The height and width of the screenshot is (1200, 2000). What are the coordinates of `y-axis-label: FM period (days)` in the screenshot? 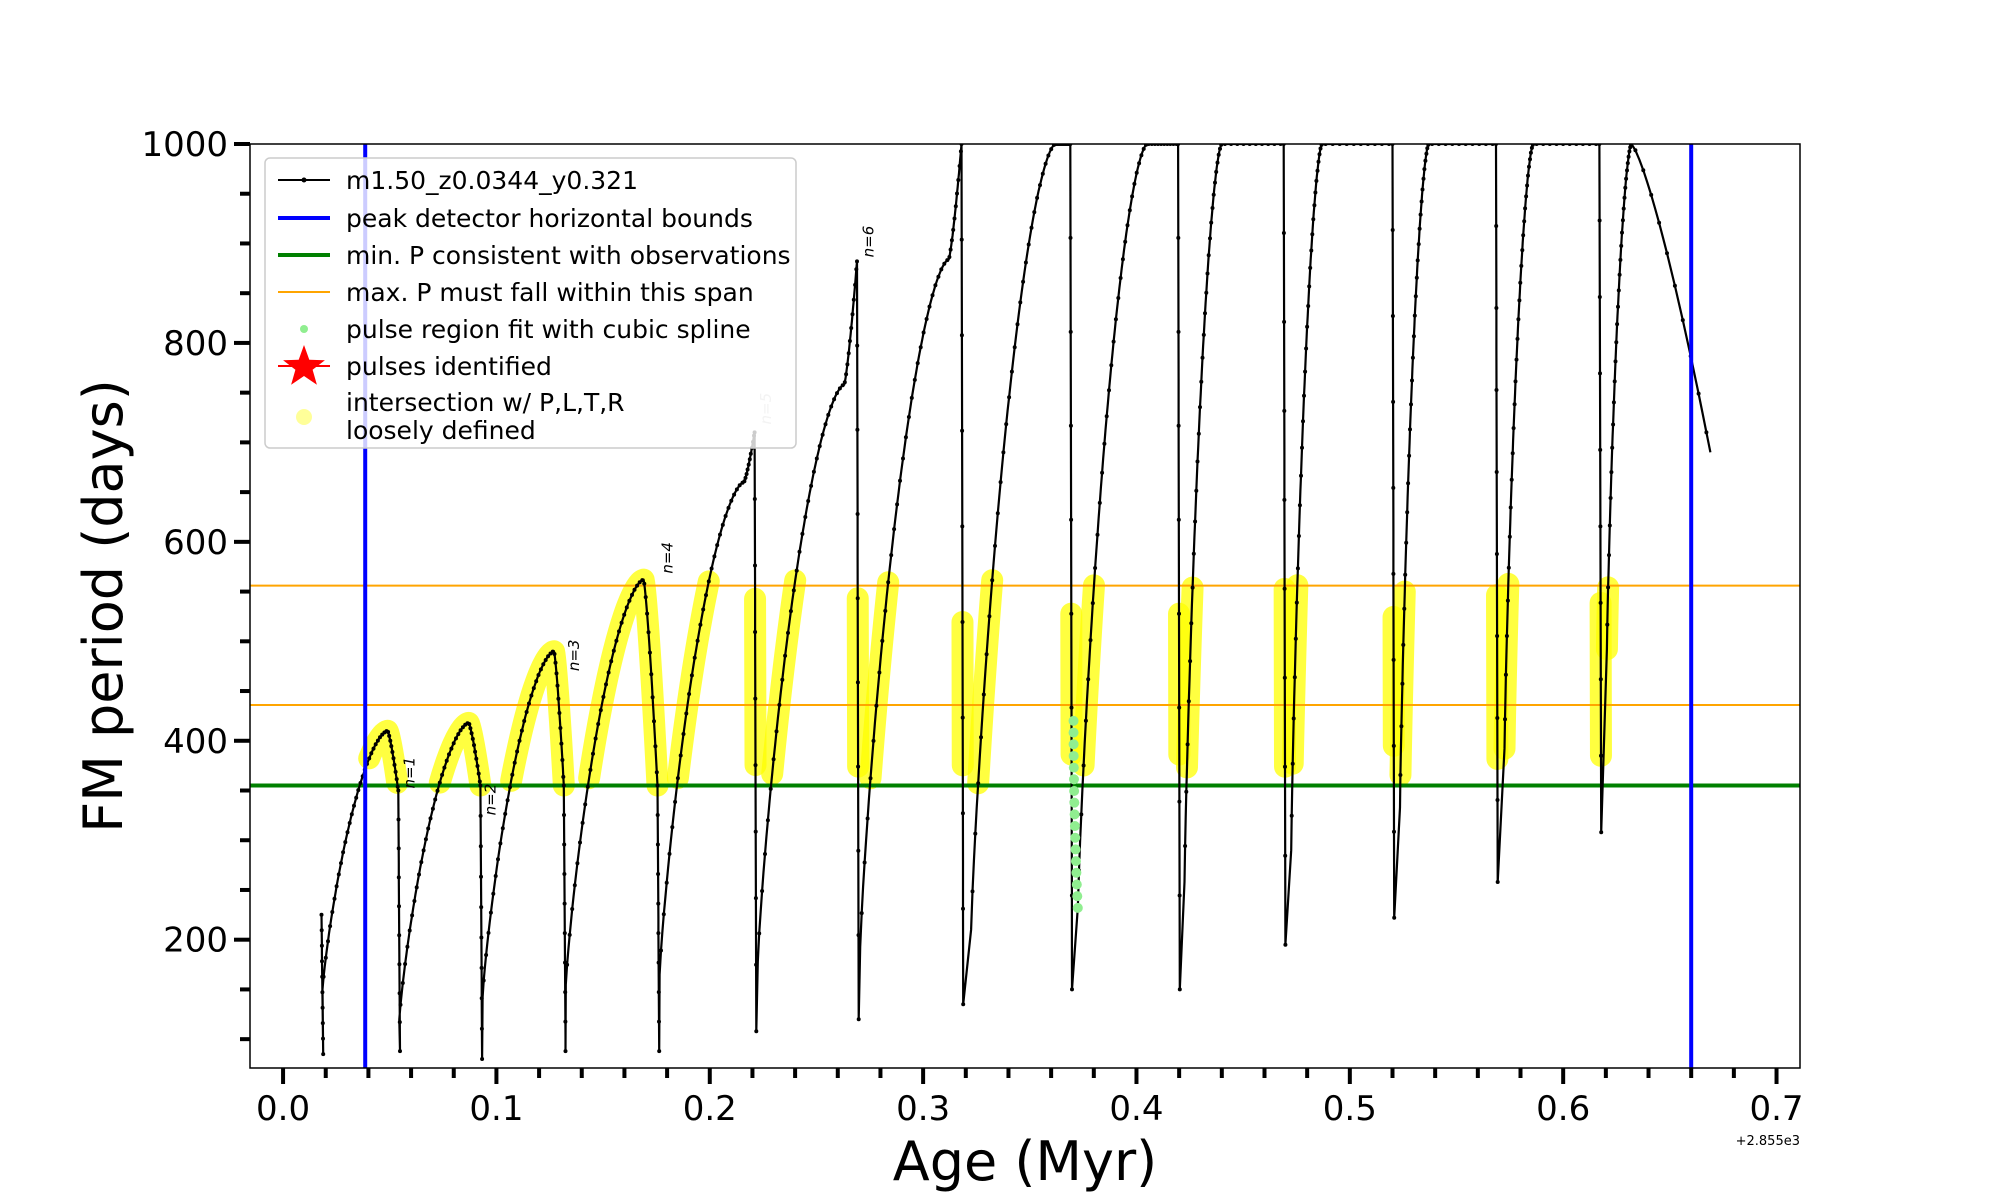 It's located at (103, 606).